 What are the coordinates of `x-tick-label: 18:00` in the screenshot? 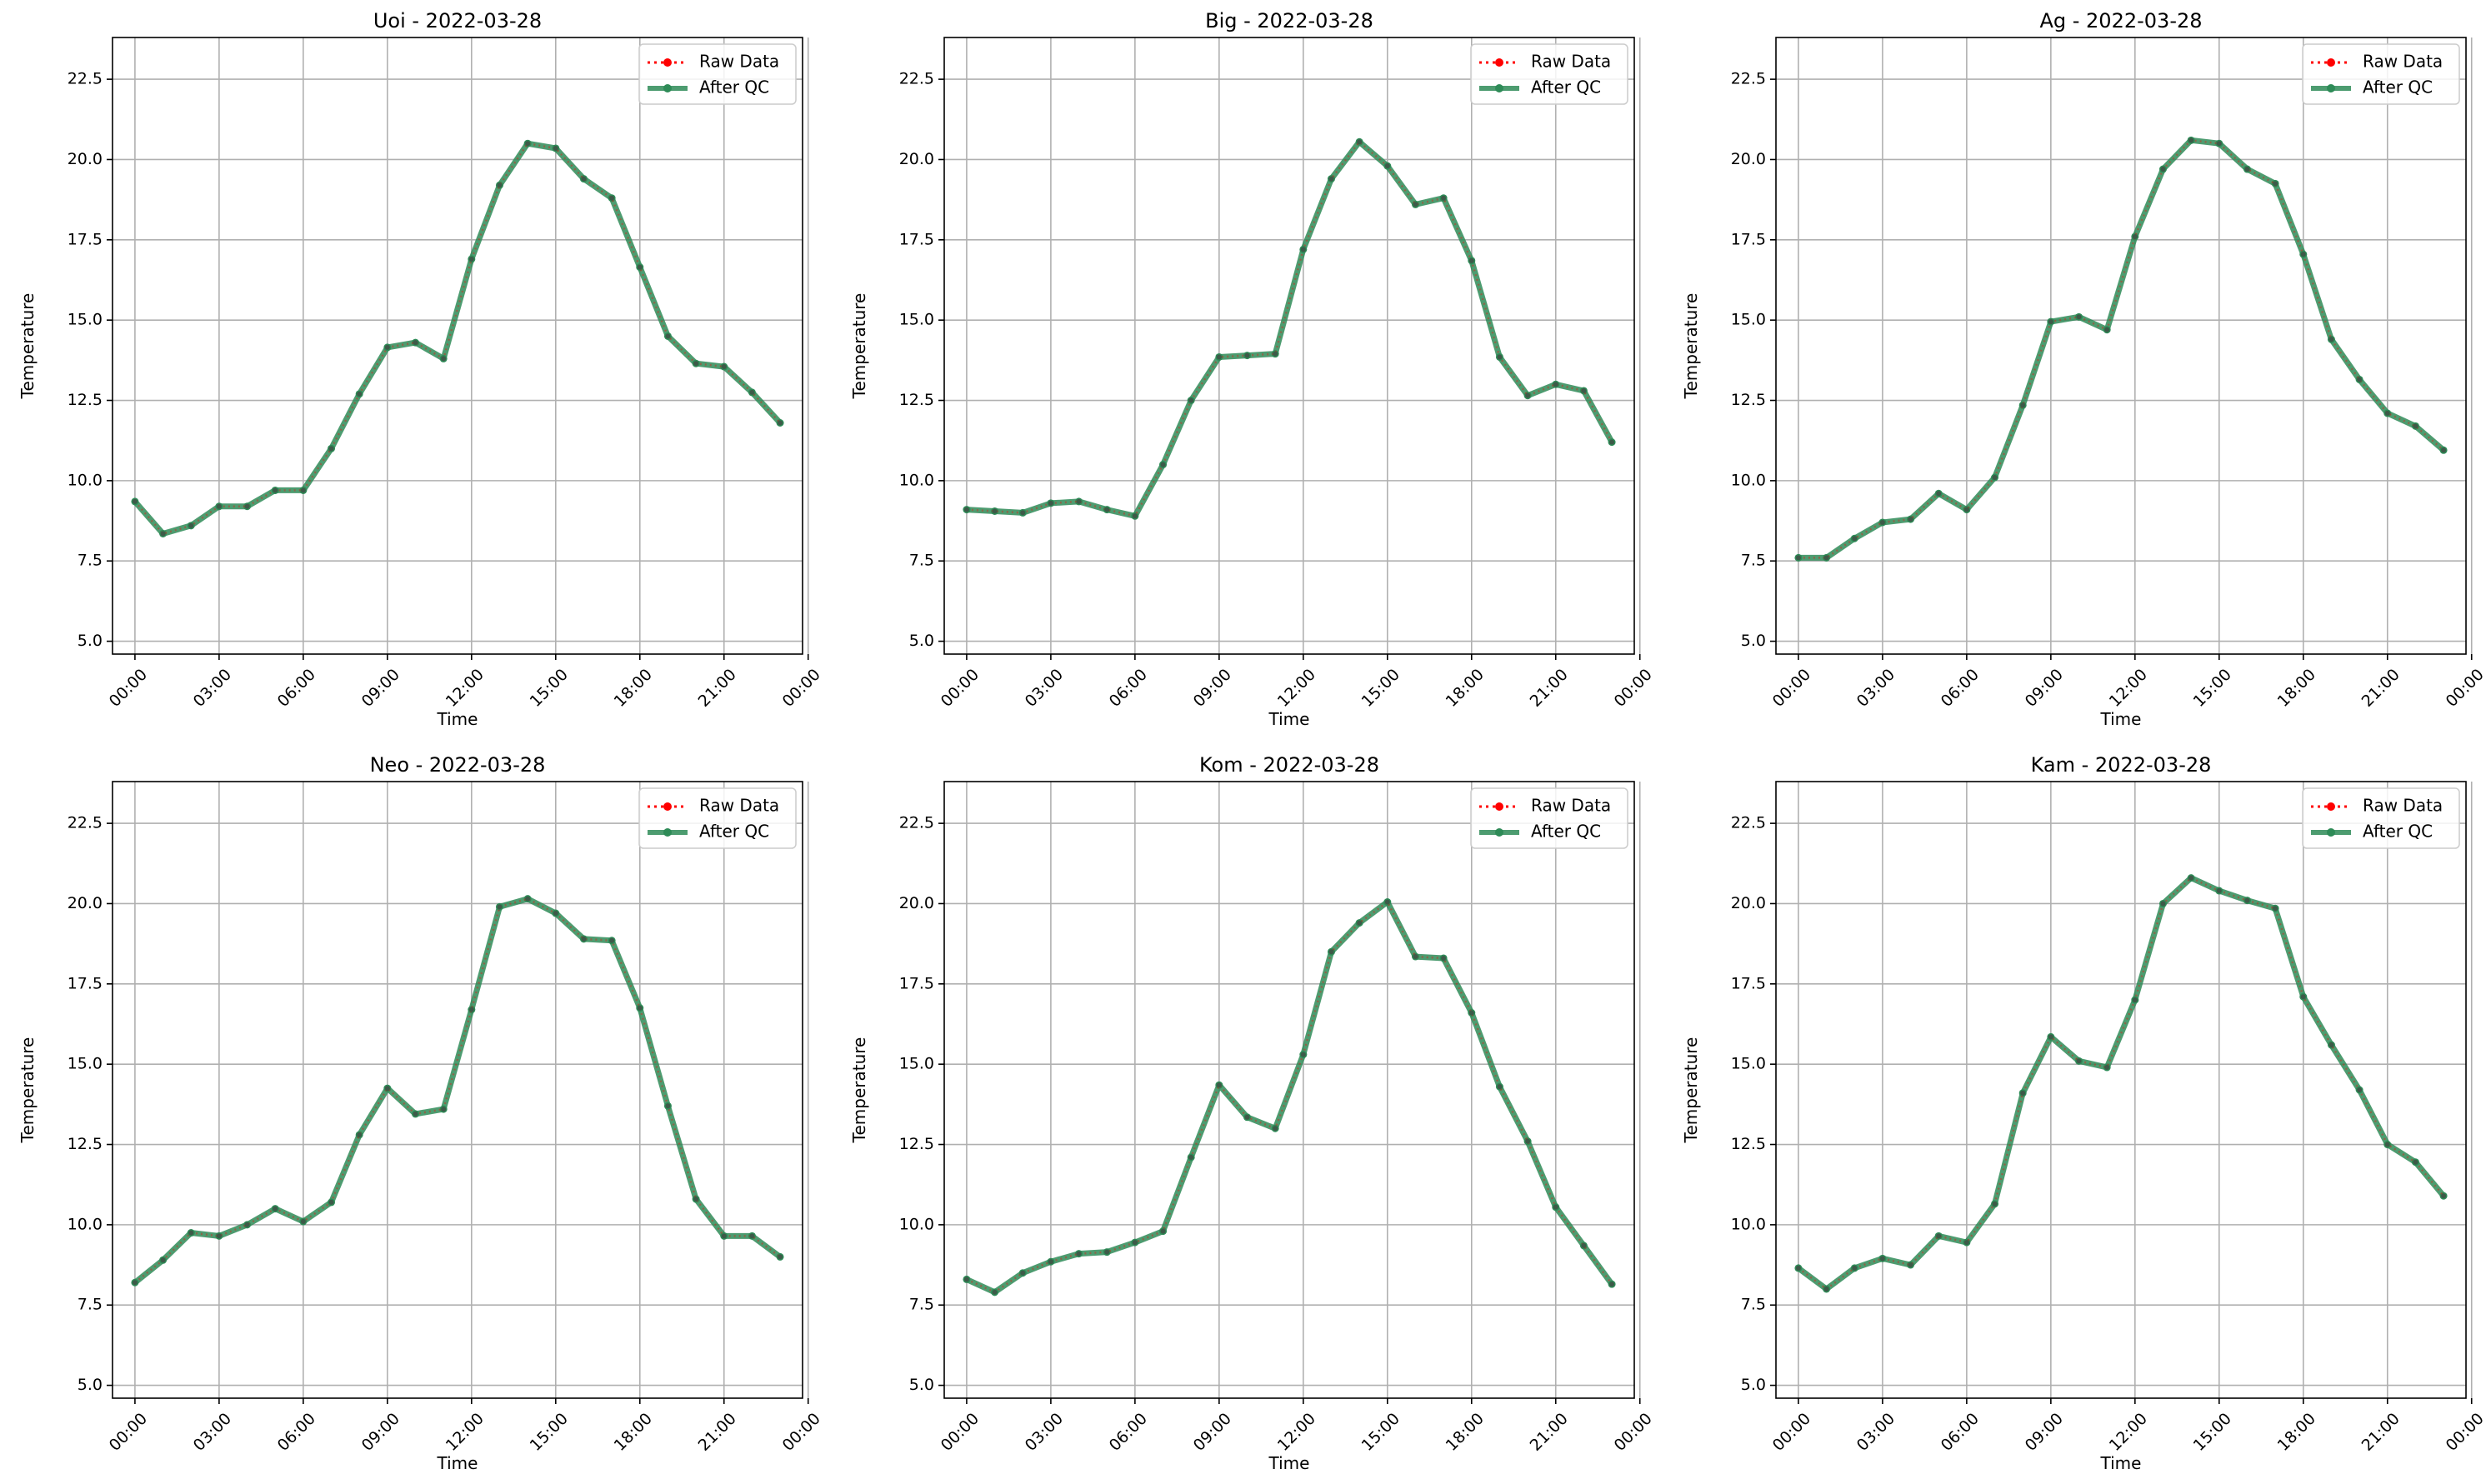 It's located at (2296, 1432).